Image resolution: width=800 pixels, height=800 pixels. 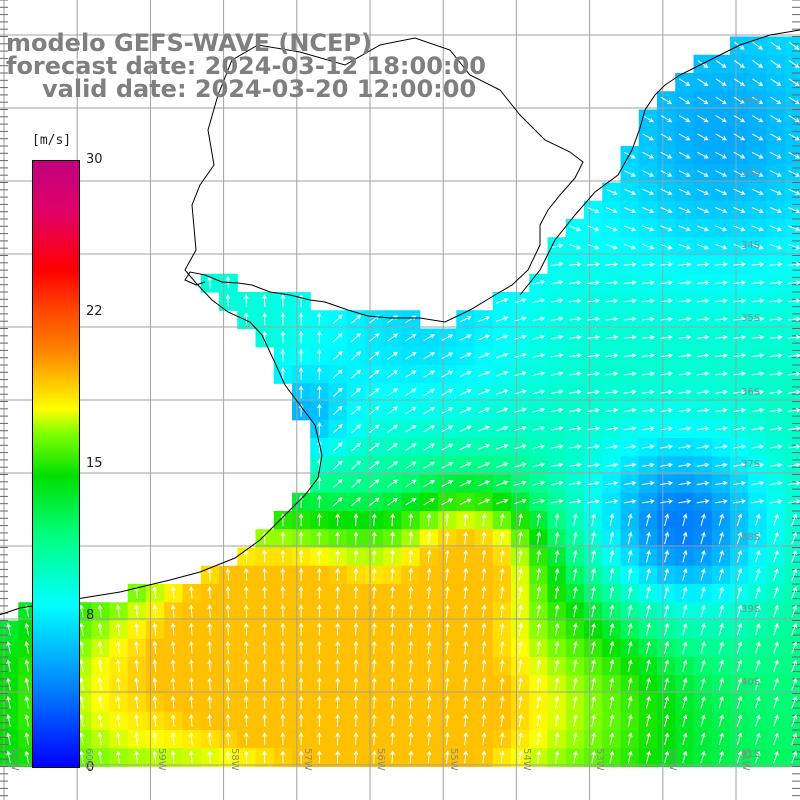 I want to click on model-title: modelo GEFS-WAVE (NCEP), so click(x=189, y=43).